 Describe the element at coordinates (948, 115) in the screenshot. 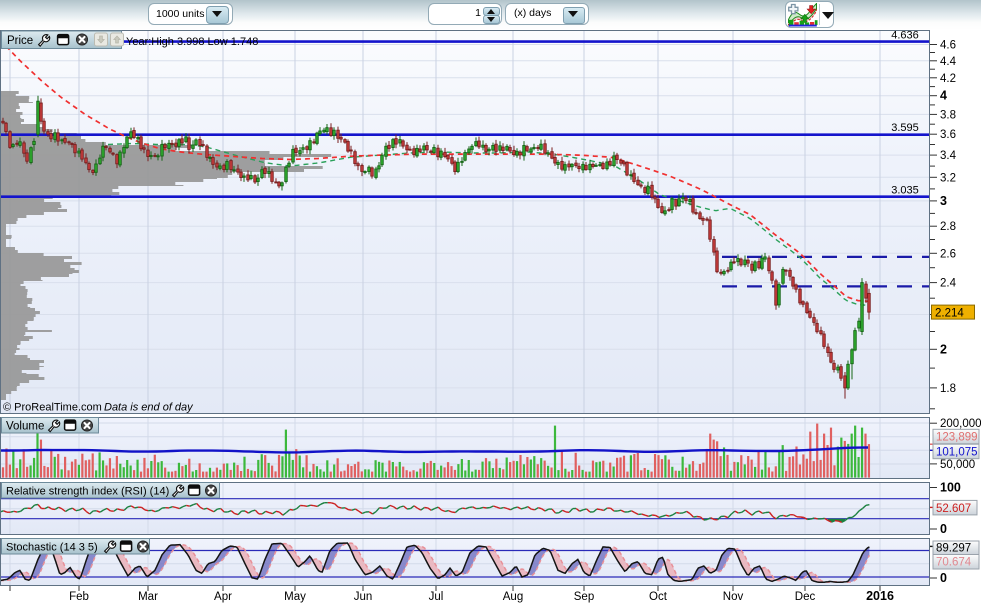

I see `svg-text: 3.8` at that location.